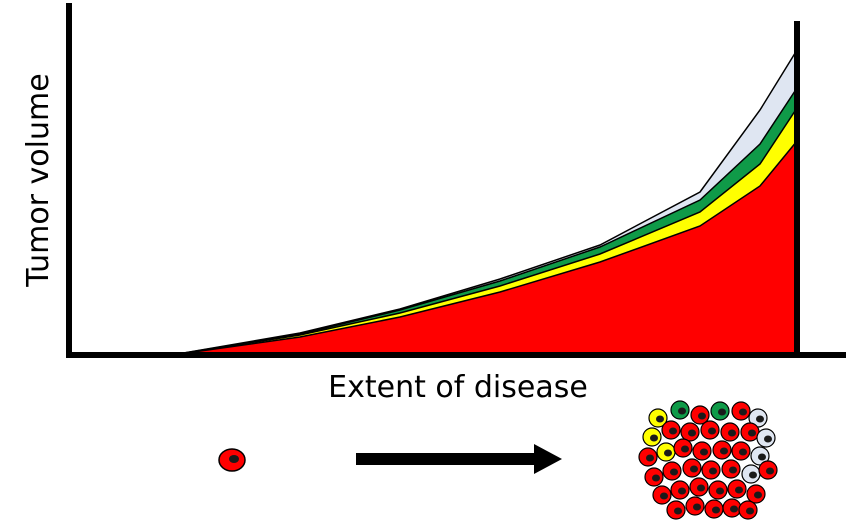  I want to click on single-cell, so click(232, 460).